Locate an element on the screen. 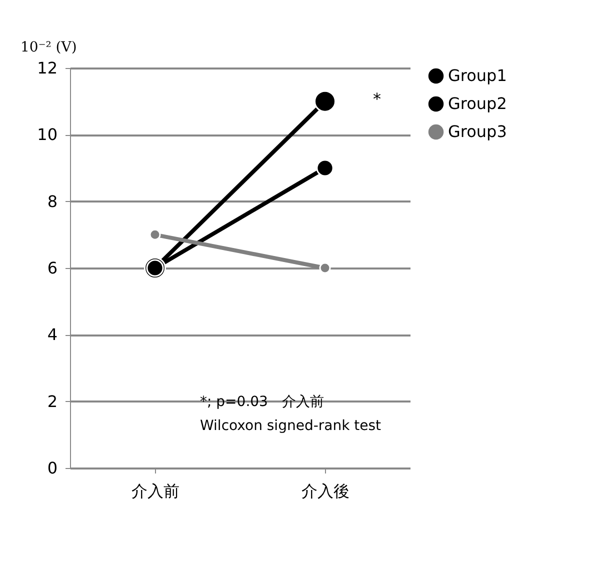 Image resolution: width=598 pixels, height=582 pixels. legend-label: Group3 is located at coordinates (477, 131).